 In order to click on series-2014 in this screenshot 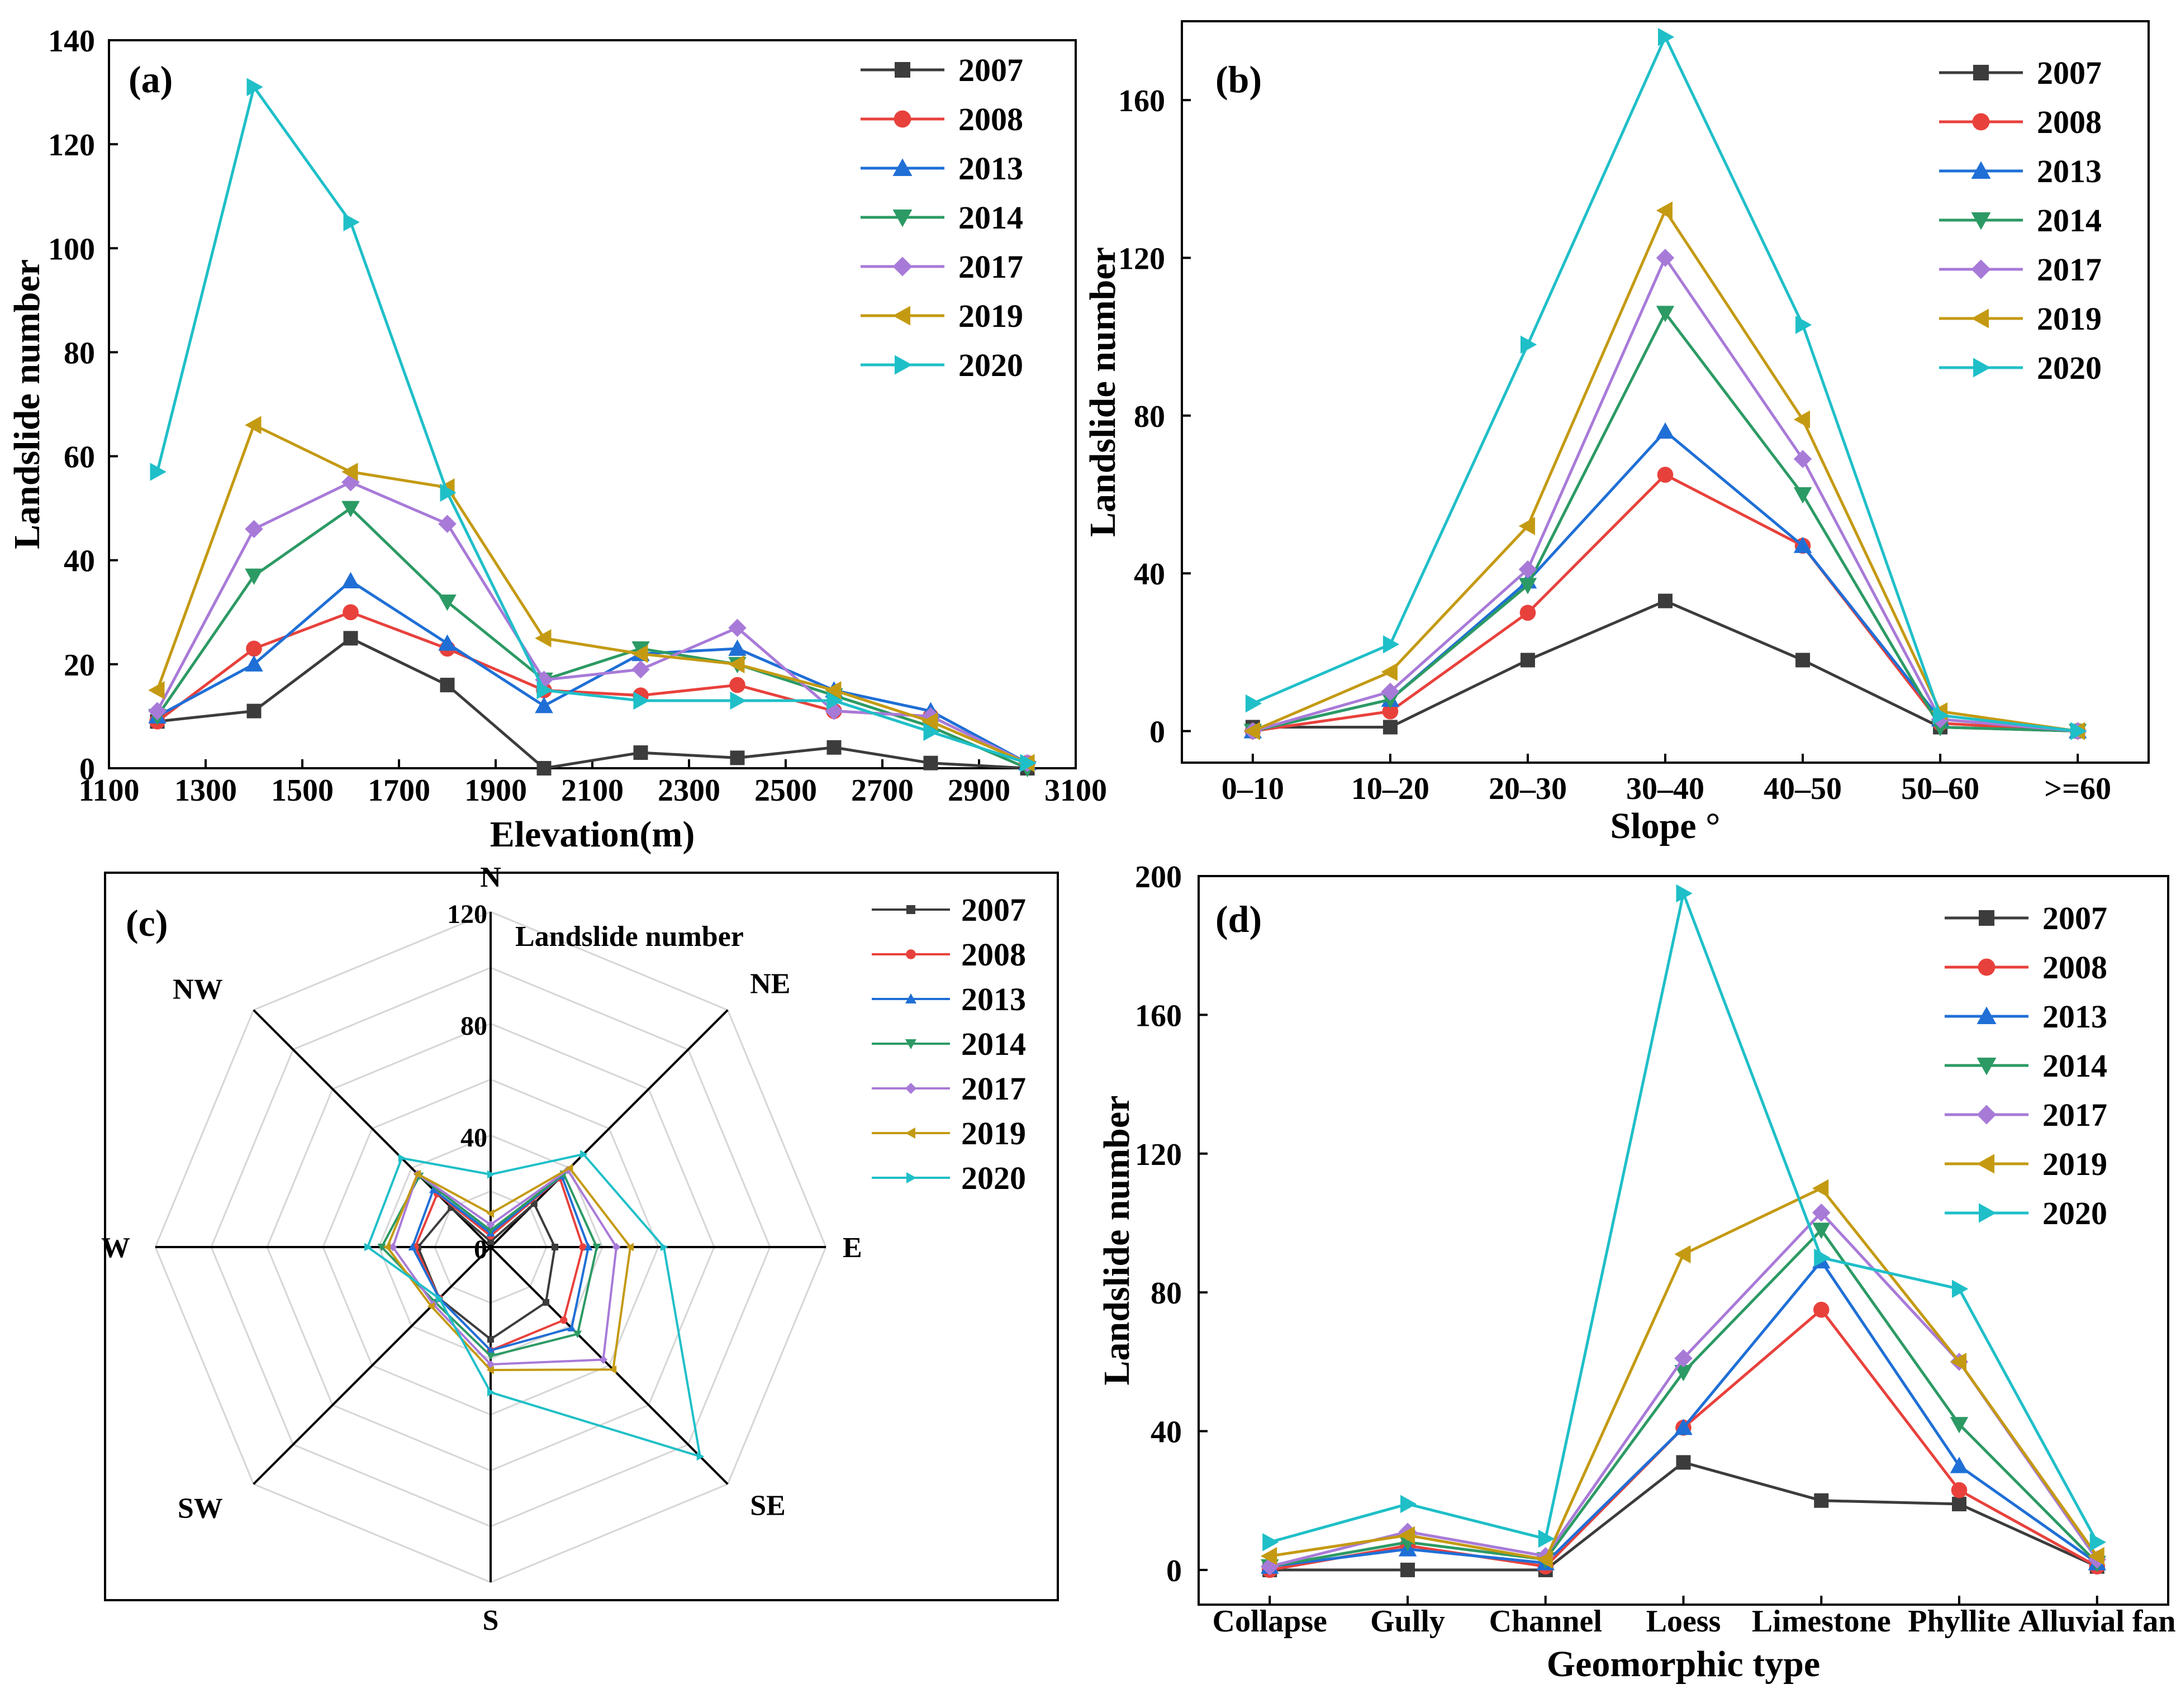, I will do `click(1665, 523)`.